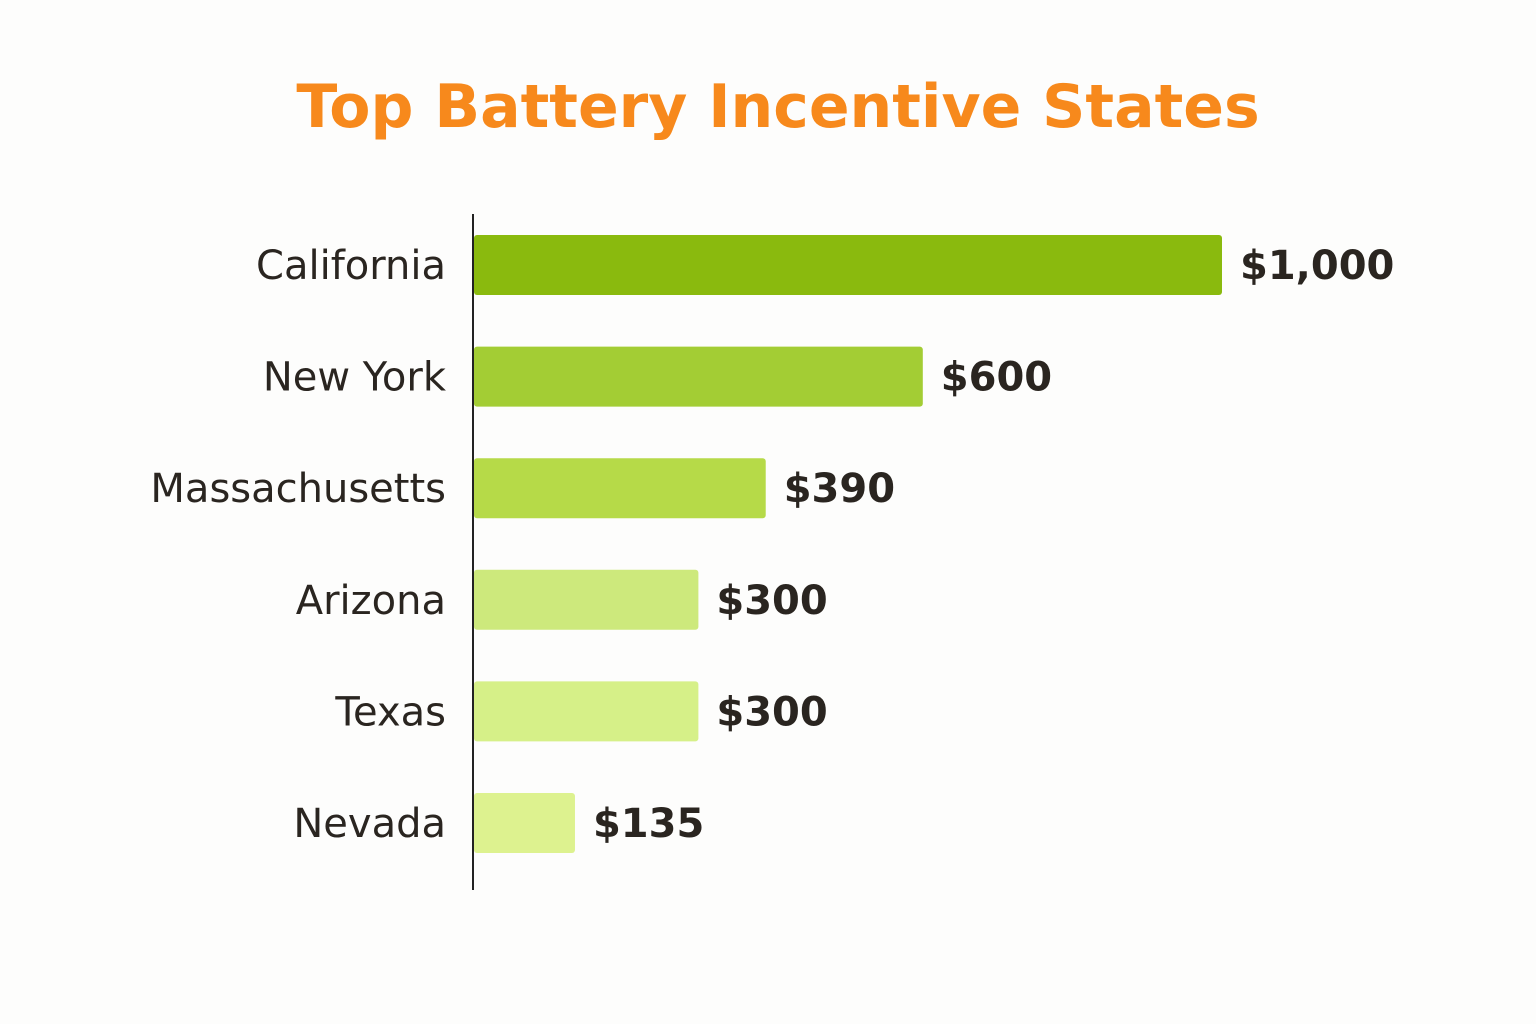  I want to click on value-label: $1,000, so click(1317, 266).